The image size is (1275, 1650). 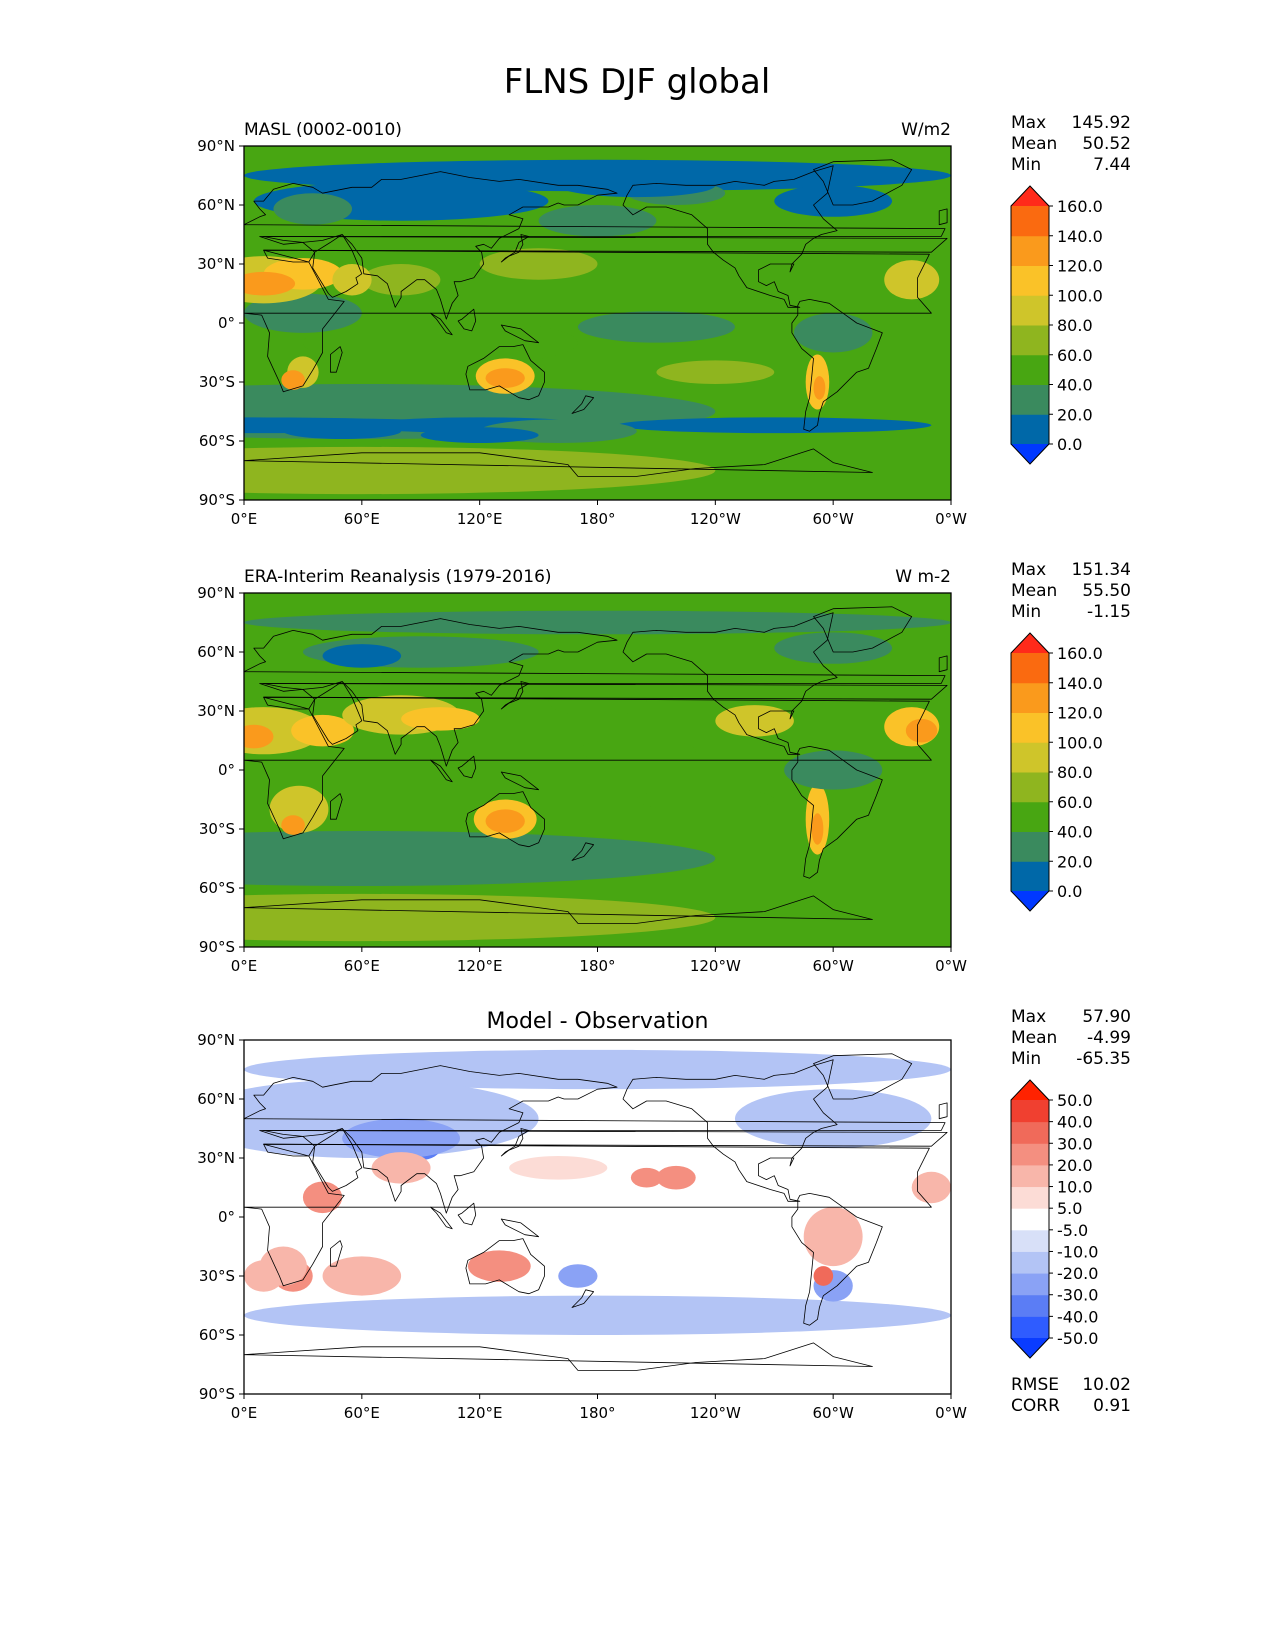 I want to click on x-tick-label: 60°W, so click(x=833, y=519).